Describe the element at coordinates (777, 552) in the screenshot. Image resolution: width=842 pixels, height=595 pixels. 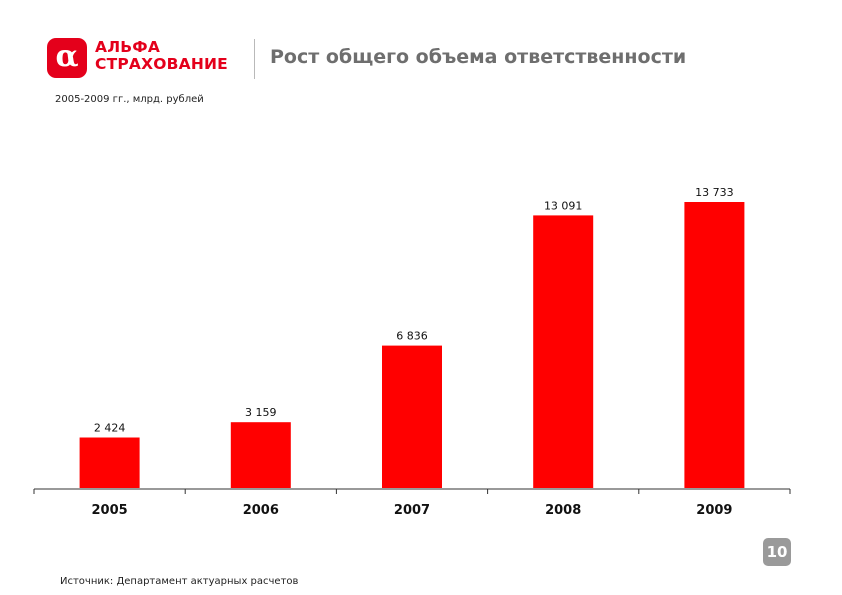
I see `page-number-badge: 10` at that location.